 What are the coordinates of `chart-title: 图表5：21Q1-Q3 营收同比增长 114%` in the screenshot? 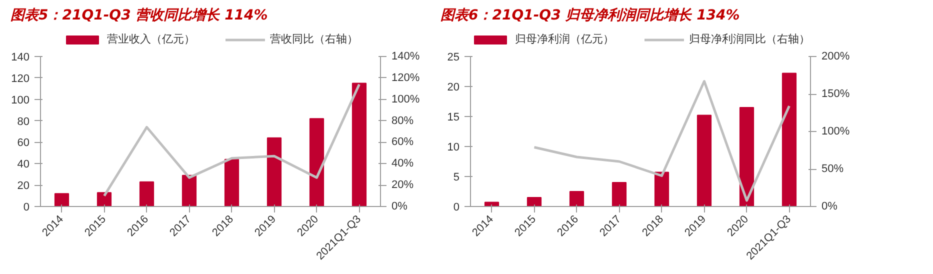 It's located at (139, 16).